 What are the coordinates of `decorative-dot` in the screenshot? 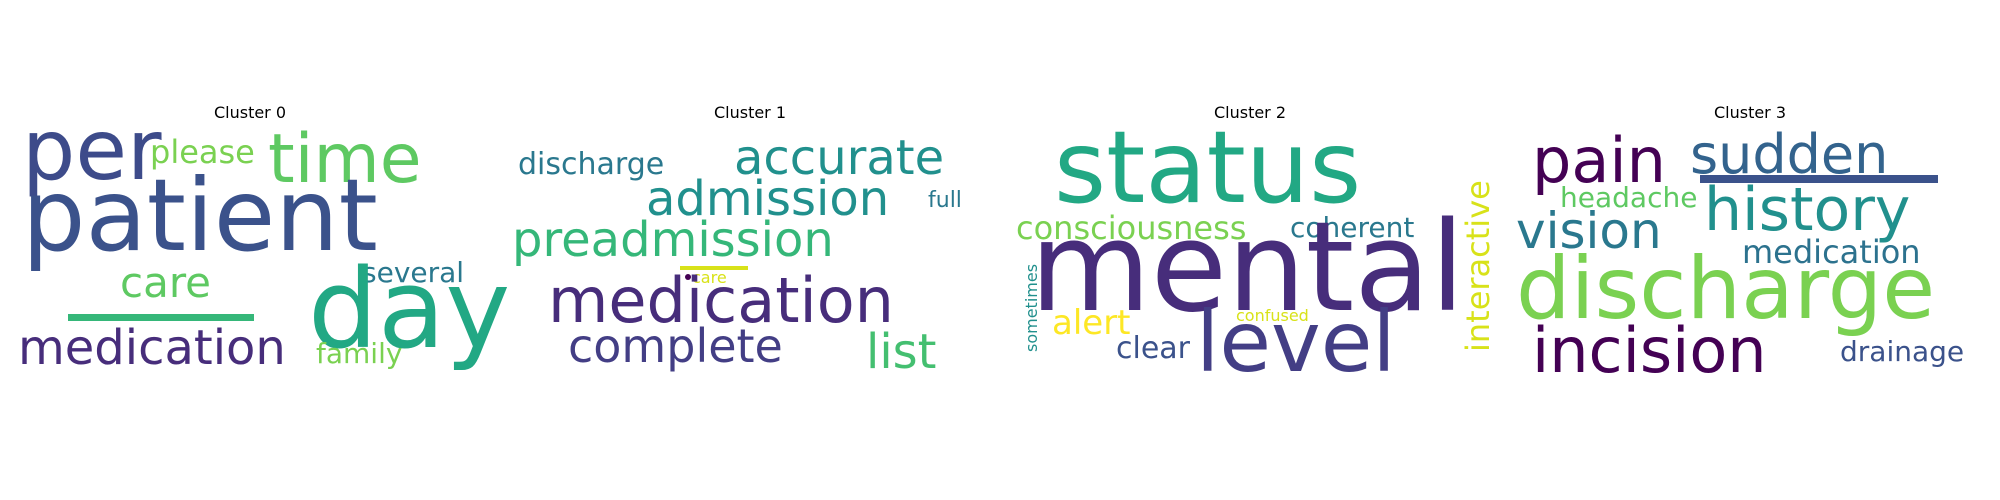 It's located at (688, 277).